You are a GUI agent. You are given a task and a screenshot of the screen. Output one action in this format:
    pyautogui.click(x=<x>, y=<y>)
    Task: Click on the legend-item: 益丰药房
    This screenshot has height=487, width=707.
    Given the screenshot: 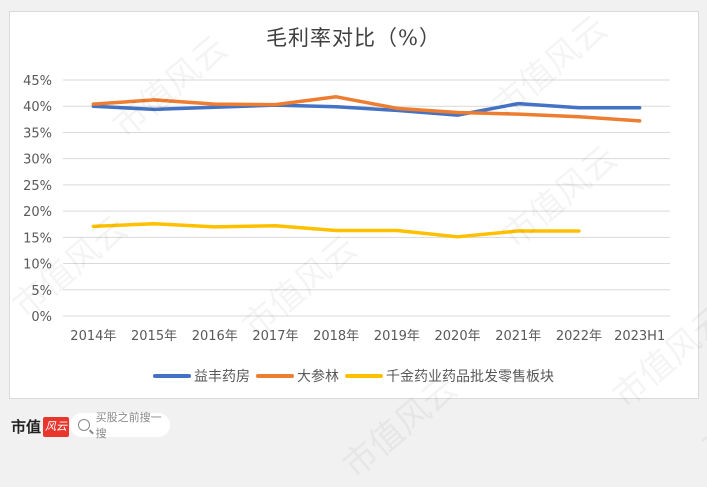 What is the action you would take?
    pyautogui.click(x=201, y=376)
    